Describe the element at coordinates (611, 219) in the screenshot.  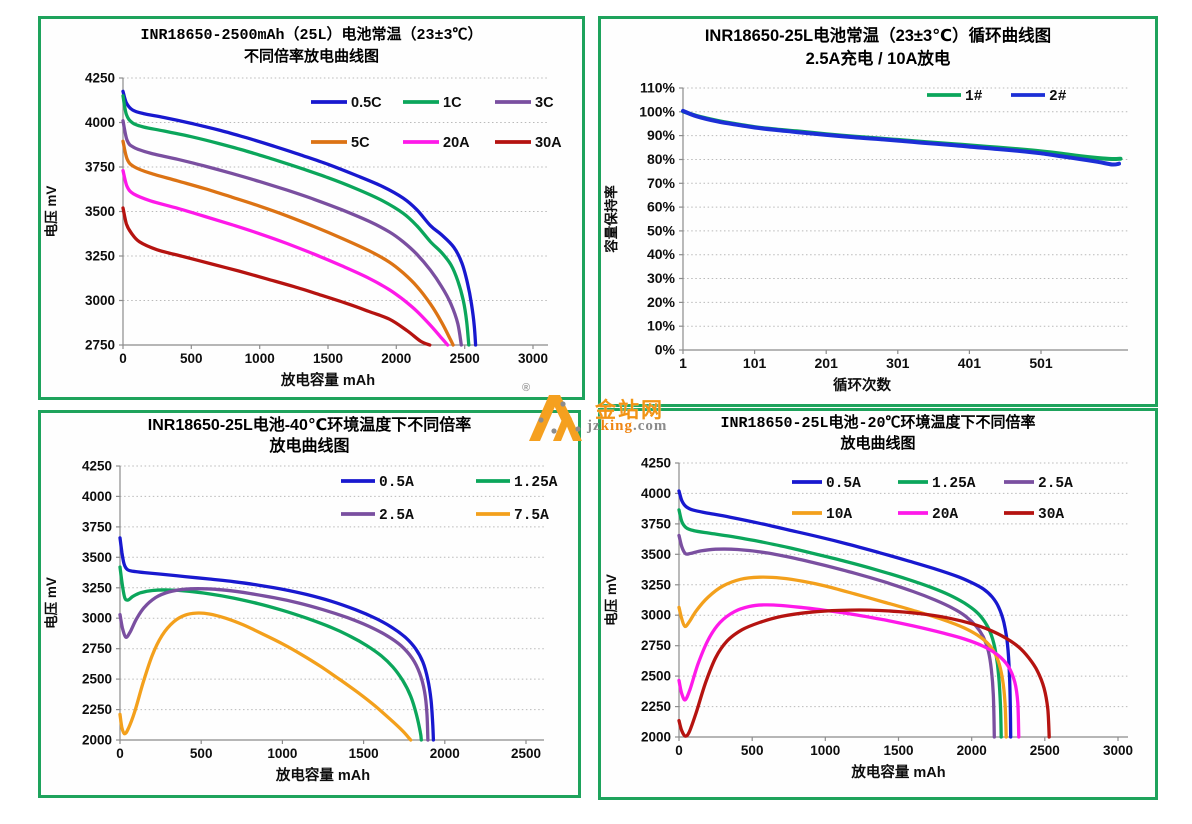
I see `y-axis-label: 容量保持率` at that location.